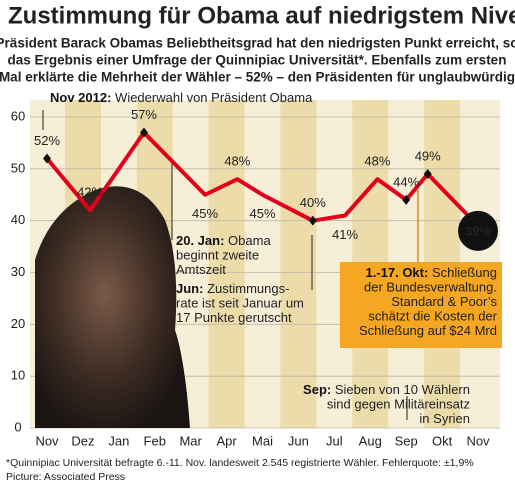 This screenshot has height=489, width=515. I want to click on annotation: Amtszeit, so click(201, 269).